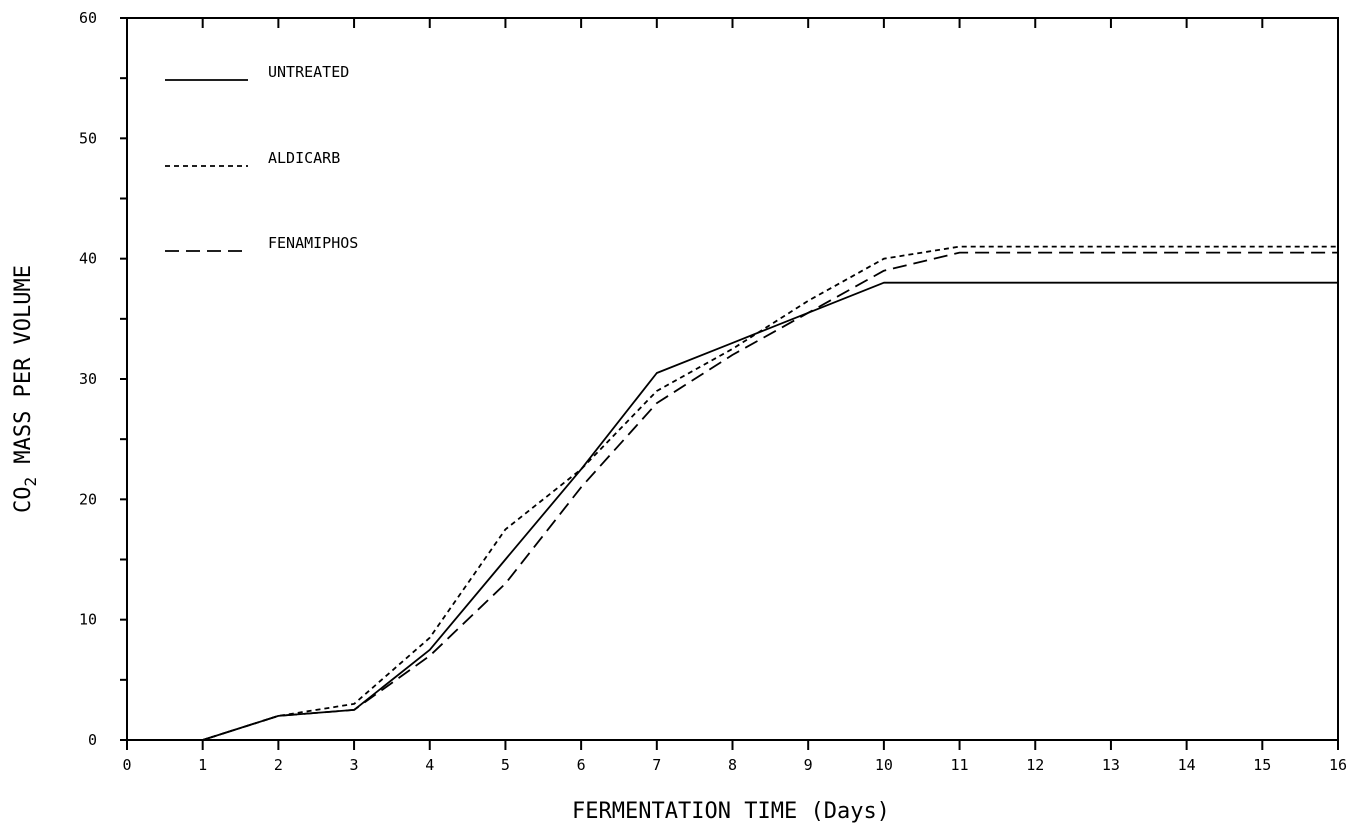 The image size is (1363, 830). Describe the element at coordinates (656, 765) in the screenshot. I see `x-tick-label: 7` at that location.